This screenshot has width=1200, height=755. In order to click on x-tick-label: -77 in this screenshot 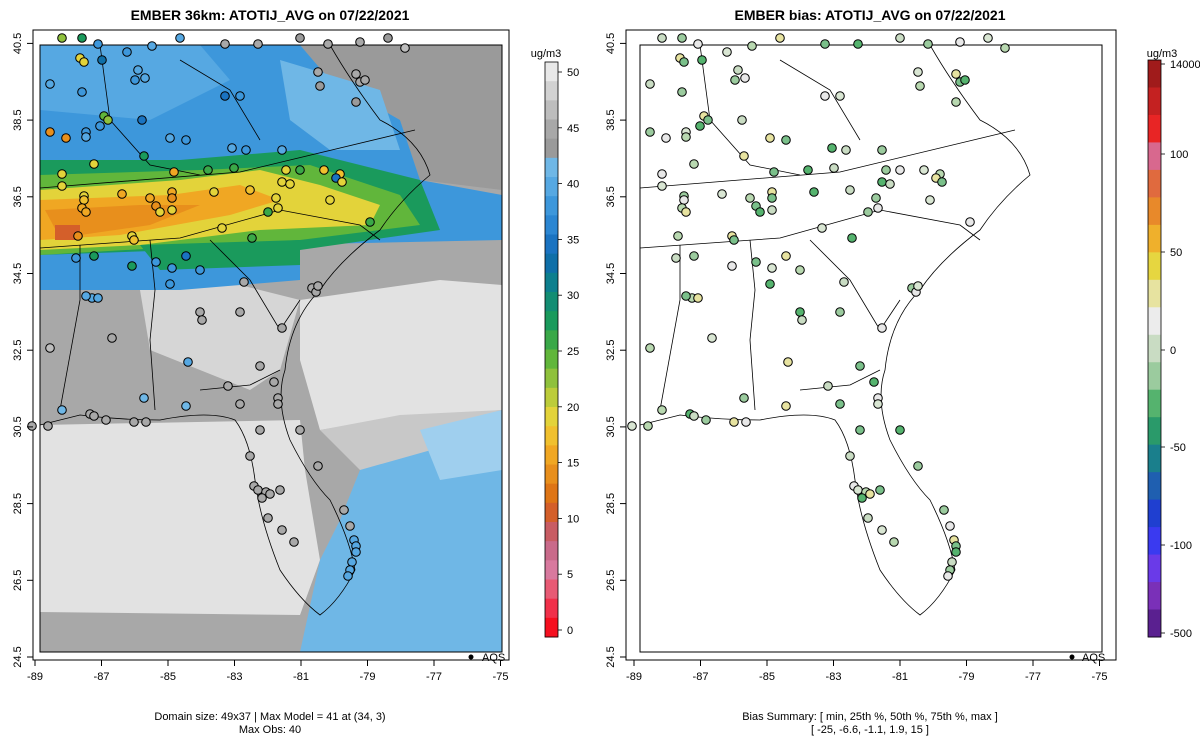, I will do `click(434, 677)`.